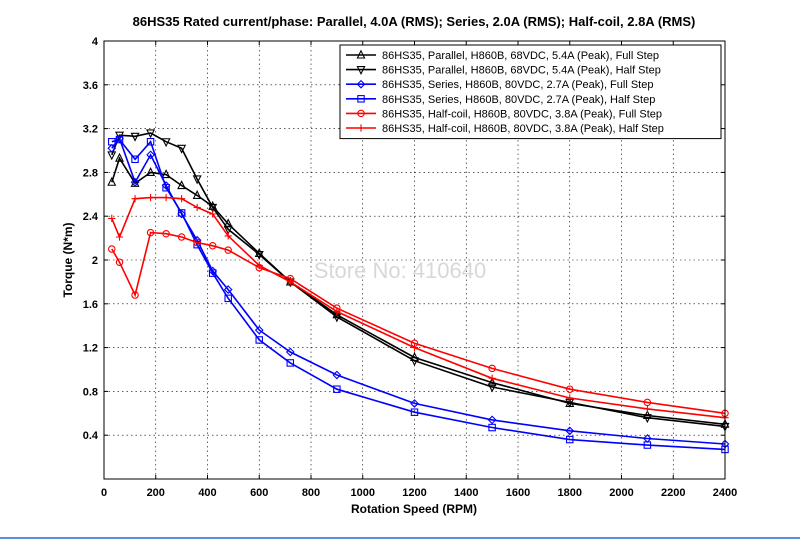  What do you see at coordinates (90, 305) in the screenshot?
I see `y-tick-label: 1.6` at bounding box center [90, 305].